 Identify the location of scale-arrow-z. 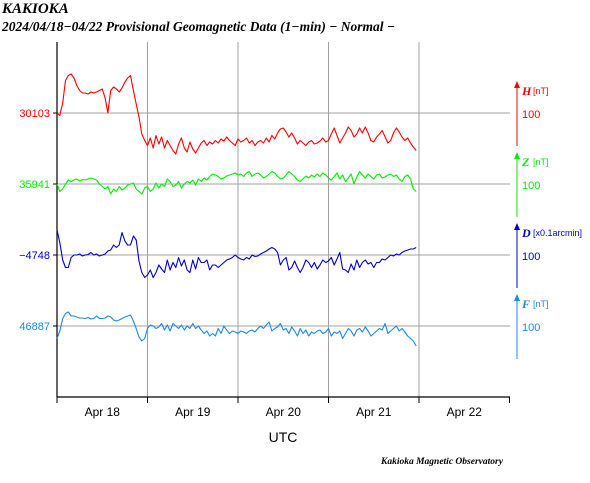
(517, 155).